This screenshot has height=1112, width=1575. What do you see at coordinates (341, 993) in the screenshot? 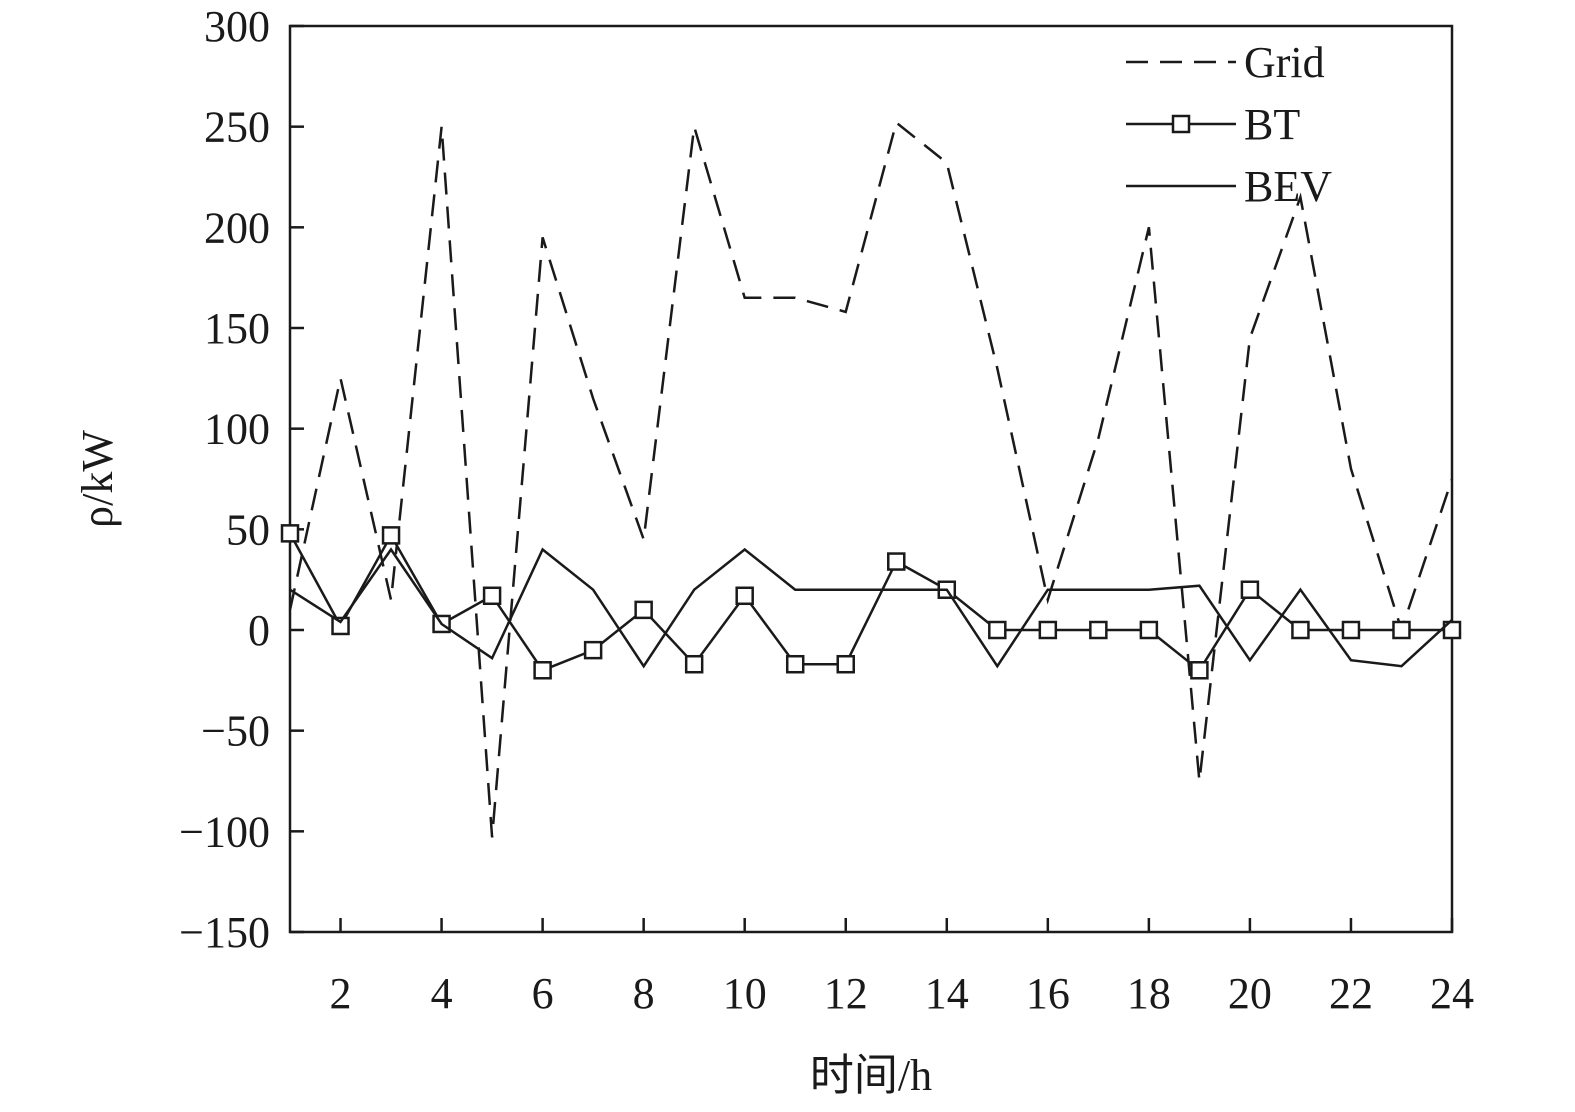
I see `x-tick-label: 2` at bounding box center [341, 993].